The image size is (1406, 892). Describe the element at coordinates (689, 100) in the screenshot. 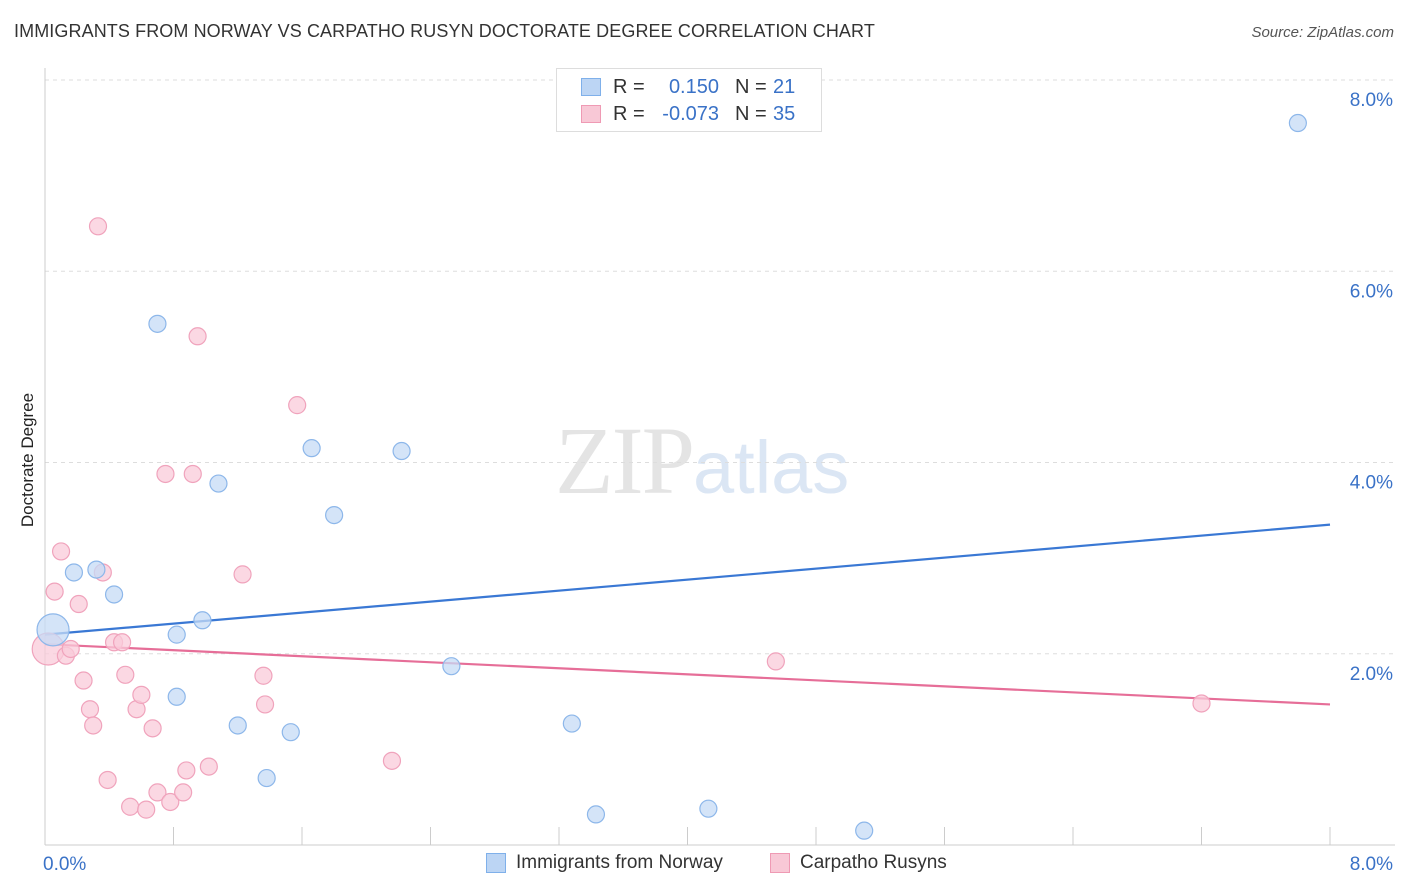

I see `correlation-legend: R = 0.150 N = 21 R = -0.073 N = 35` at that location.